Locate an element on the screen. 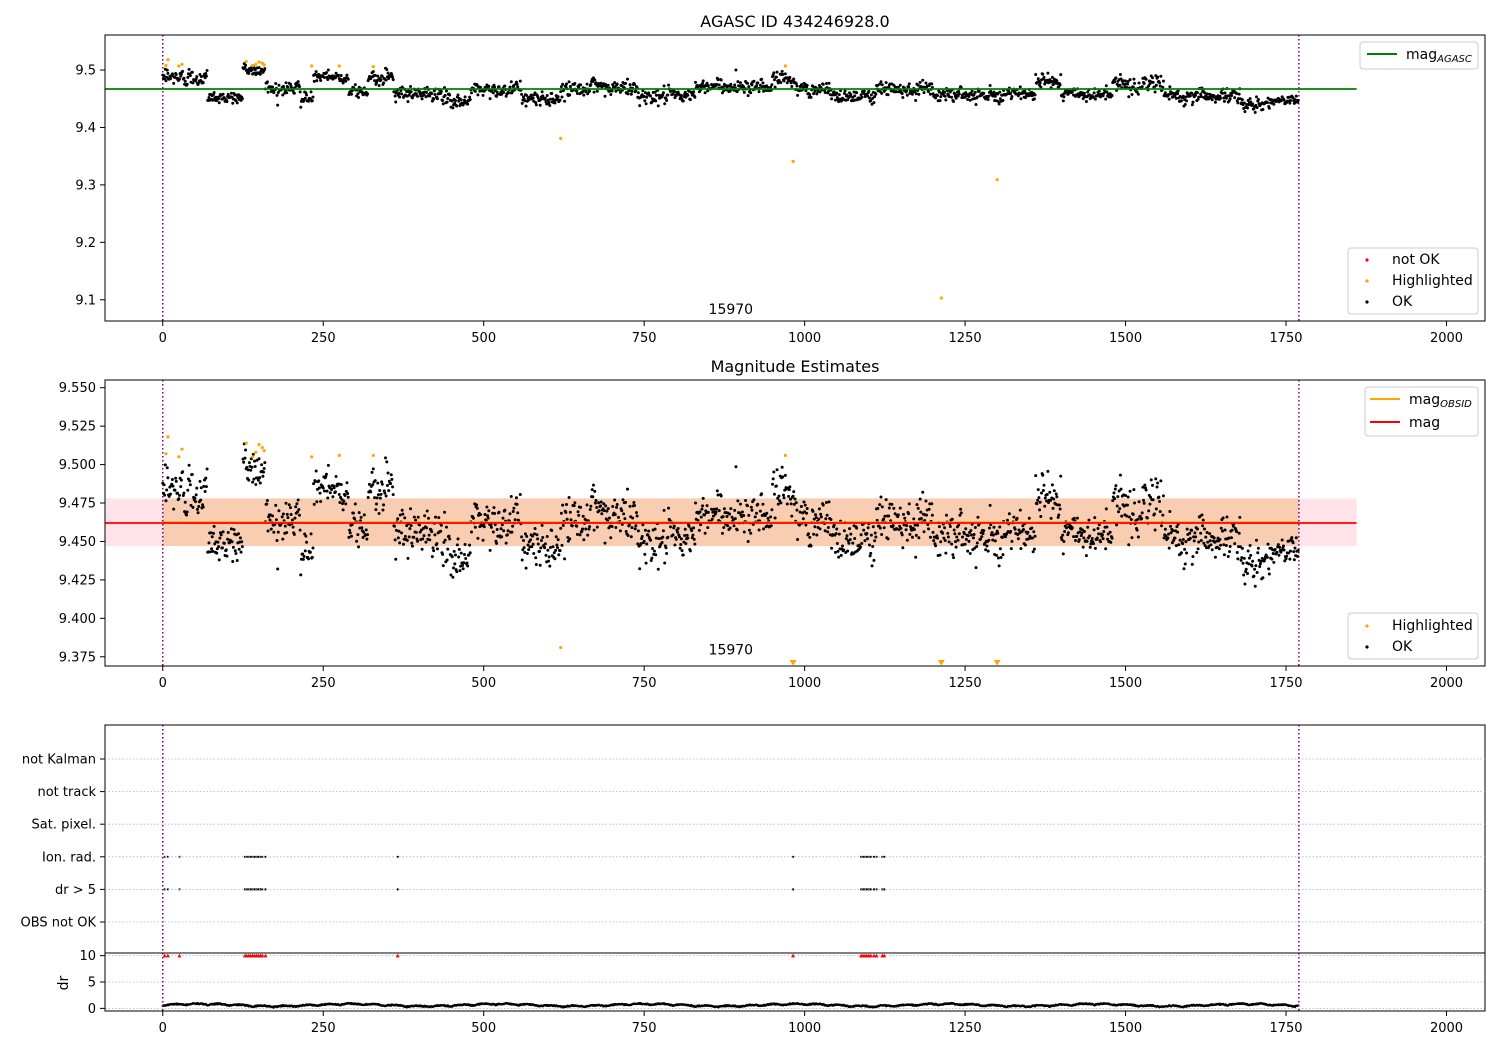 This screenshot has width=1500, height=1050. x-tick-label: 500 is located at coordinates (483, 683).